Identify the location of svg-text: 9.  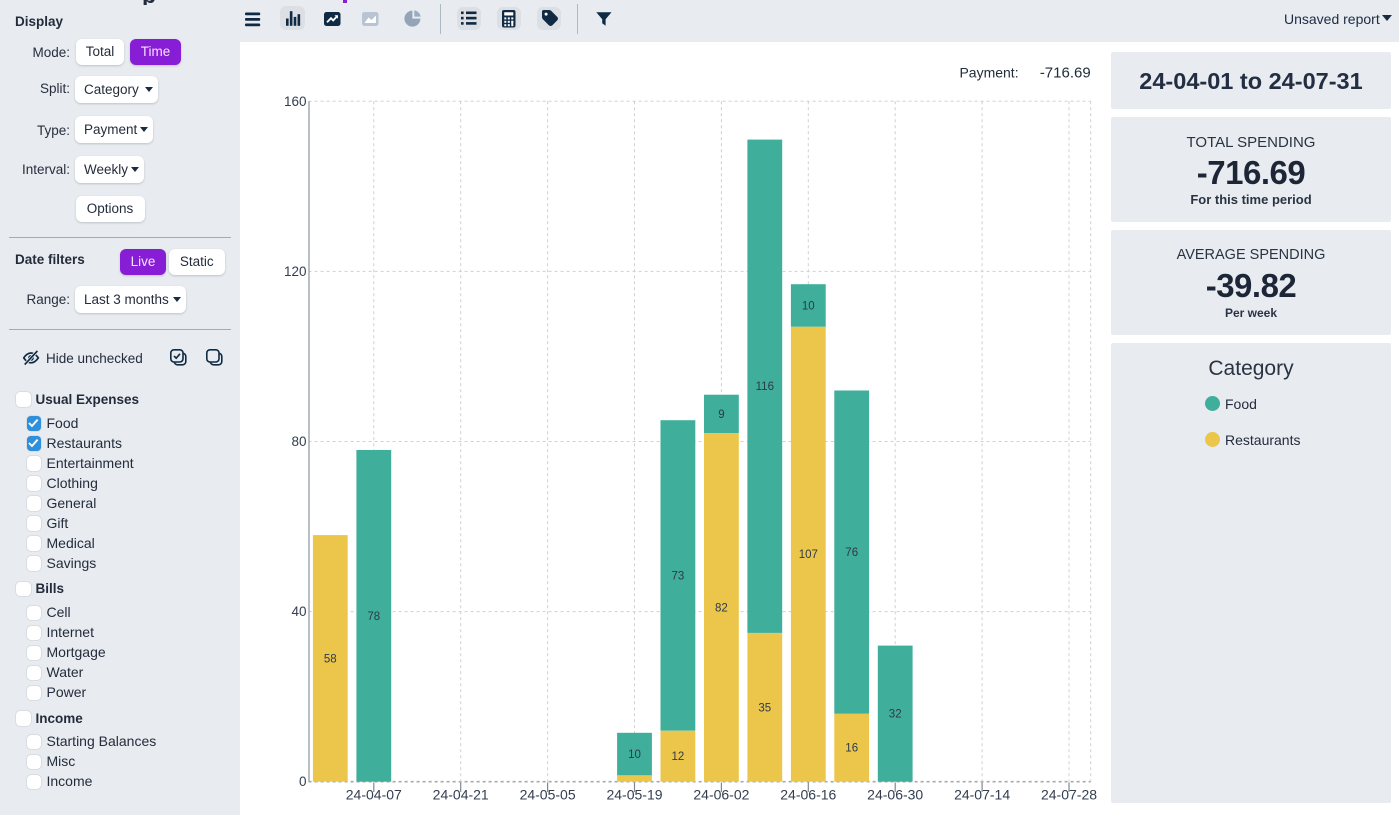
(721, 415).